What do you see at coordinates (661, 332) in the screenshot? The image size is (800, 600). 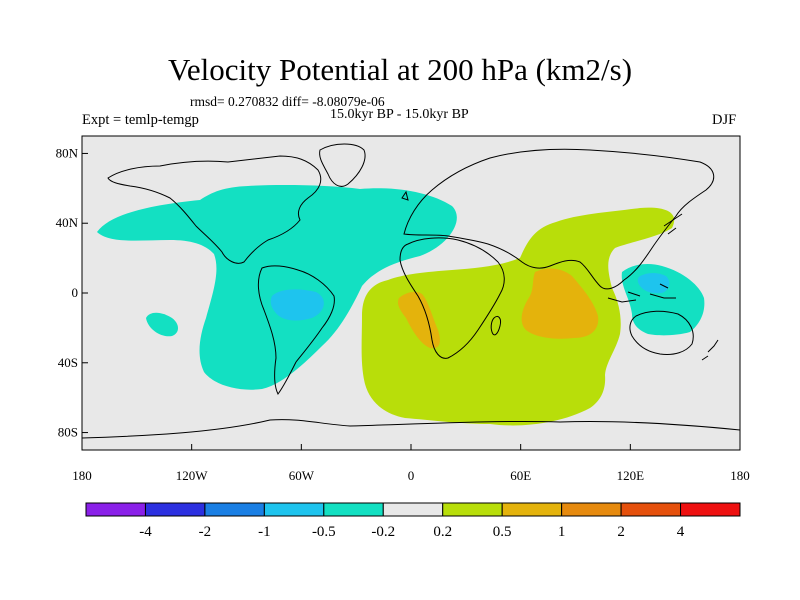 I see `coastline-australia` at bounding box center [661, 332].